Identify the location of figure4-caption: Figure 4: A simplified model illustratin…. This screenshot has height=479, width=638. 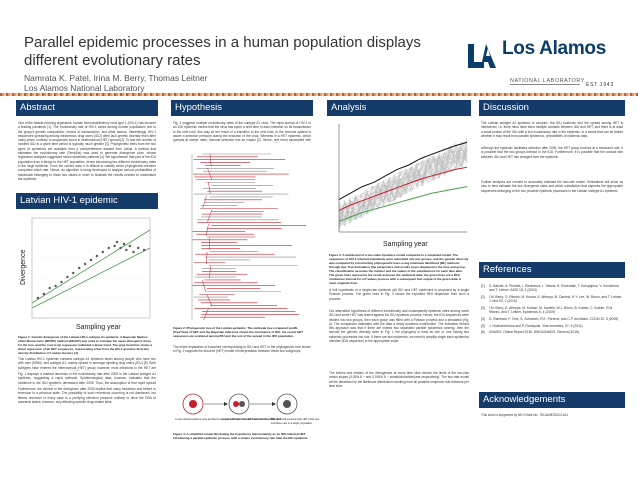
(241, 436).